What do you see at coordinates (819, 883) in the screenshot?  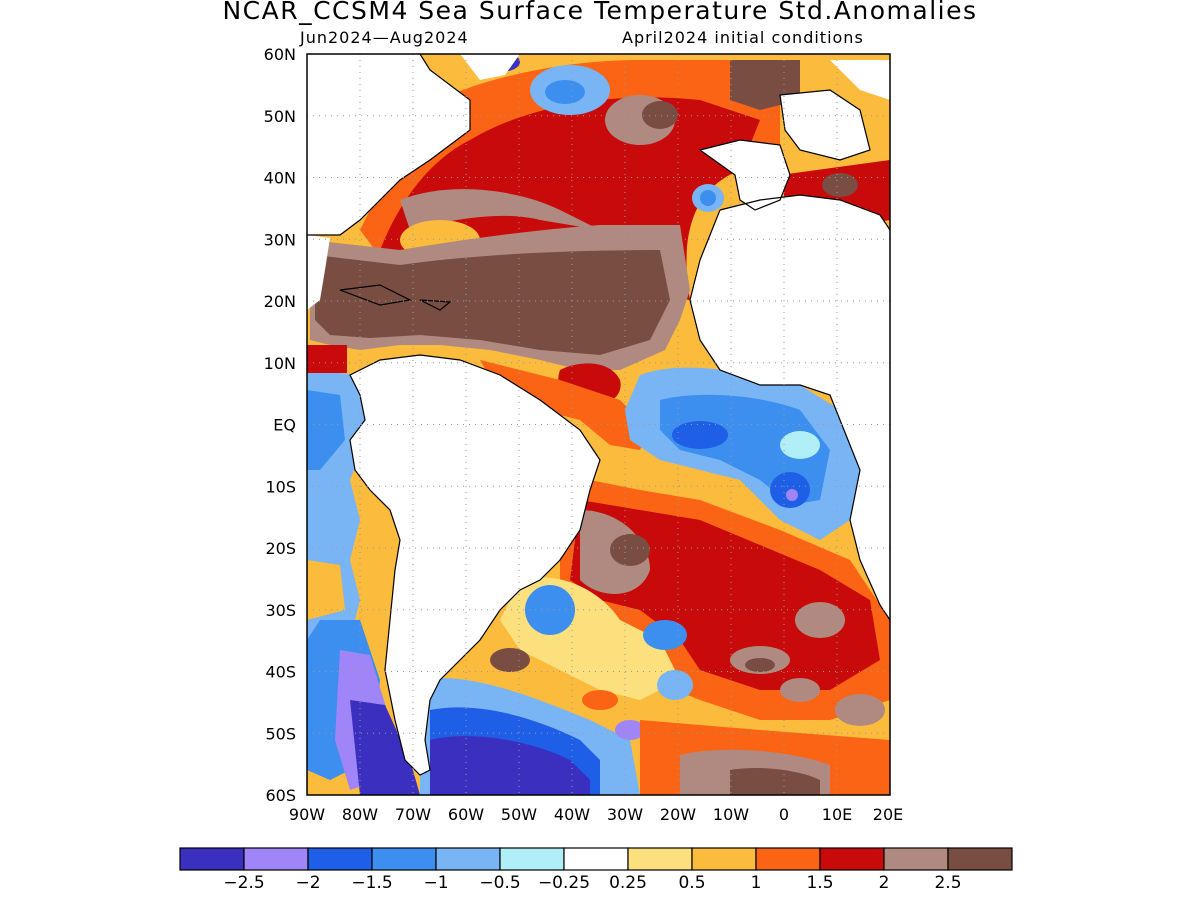 I see `colorbar-label: 1.5` at bounding box center [819, 883].